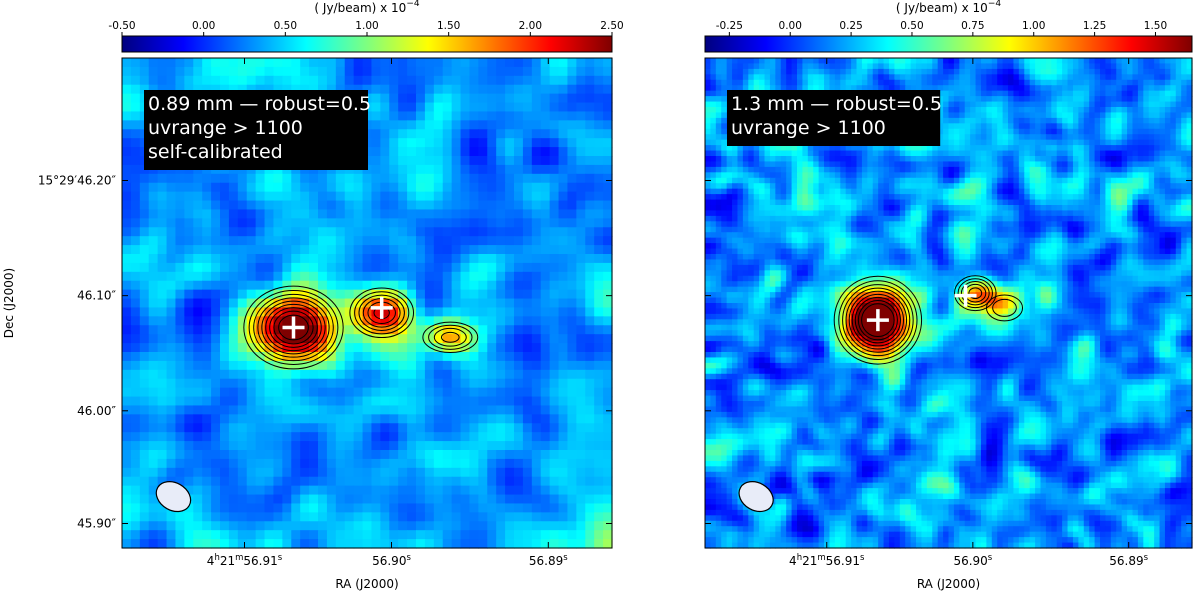 The height and width of the screenshot is (594, 1200). Describe the element at coordinates (366, 584) in the screenshot. I see `x-axis-label-left: RA (J2000)` at that location.